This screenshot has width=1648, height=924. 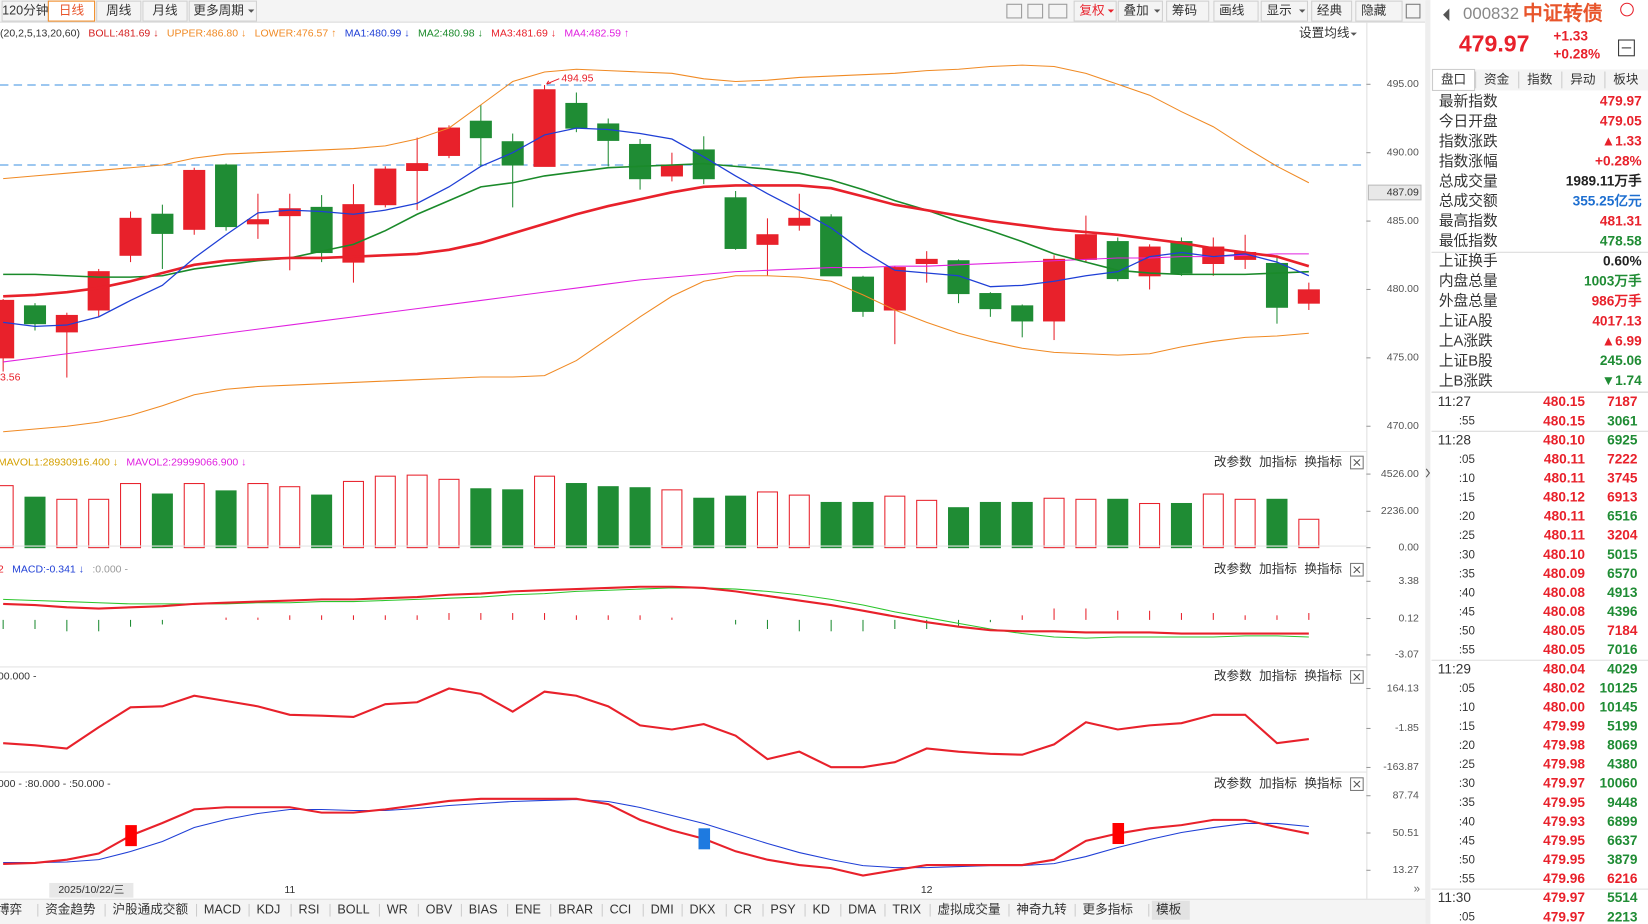 What do you see at coordinates (1041, 910) in the screenshot?
I see `indicator-tab: 神奇九转` at bounding box center [1041, 910].